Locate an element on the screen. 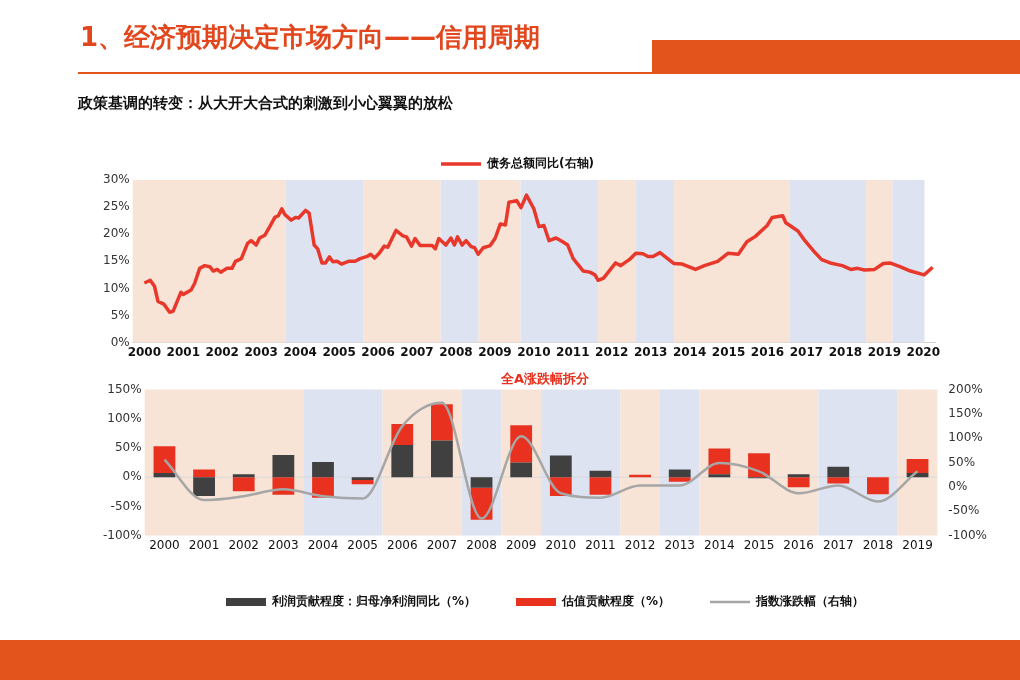 The image size is (1020, 680). chart-title: 全A涨跌幅拆分 is located at coordinates (545, 379).